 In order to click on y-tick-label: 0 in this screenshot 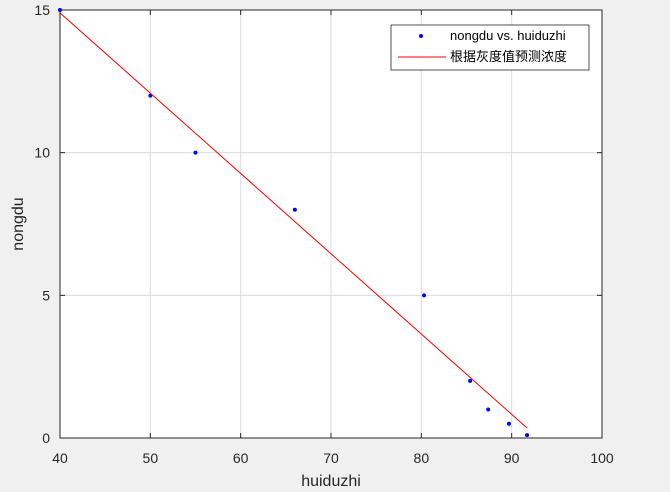, I will do `click(46, 438)`.